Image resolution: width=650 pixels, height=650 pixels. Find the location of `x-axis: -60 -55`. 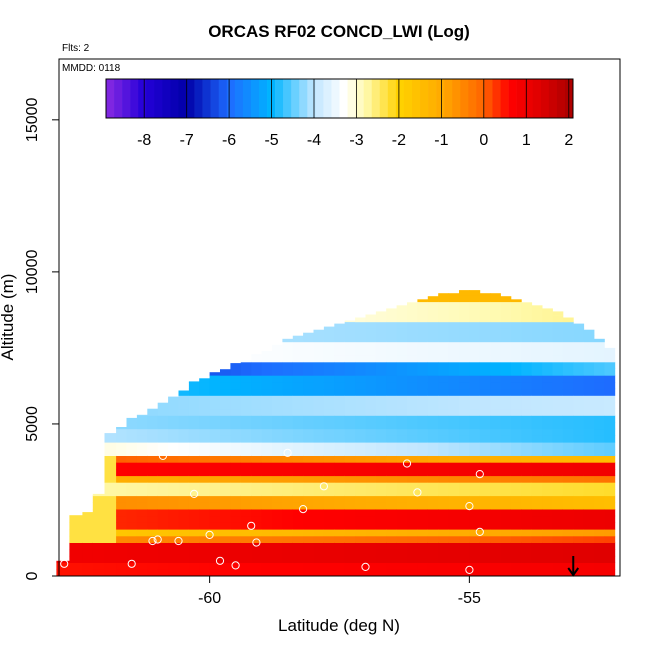

x-axis: -60 -55 is located at coordinates (339, 591).